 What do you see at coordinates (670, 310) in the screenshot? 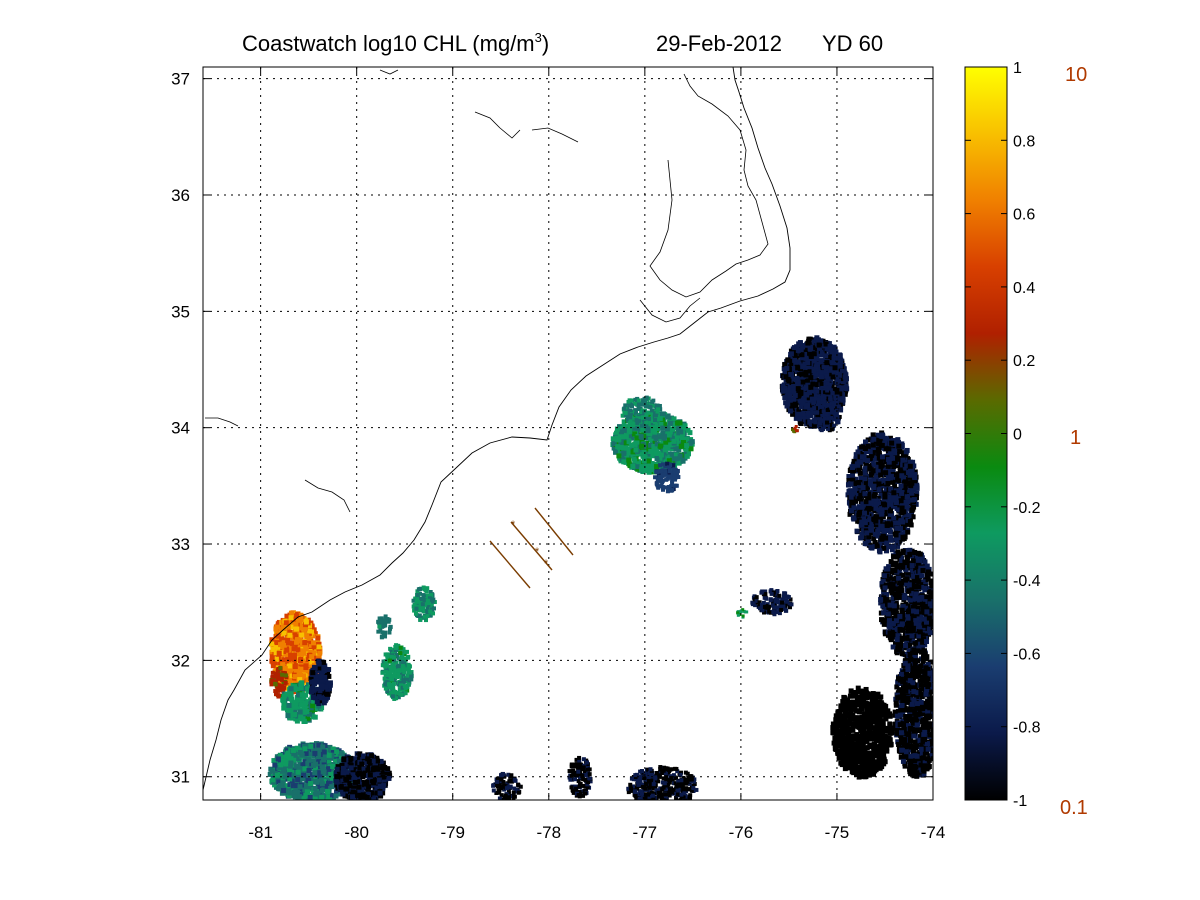
I see `inlet-outline` at bounding box center [670, 310].